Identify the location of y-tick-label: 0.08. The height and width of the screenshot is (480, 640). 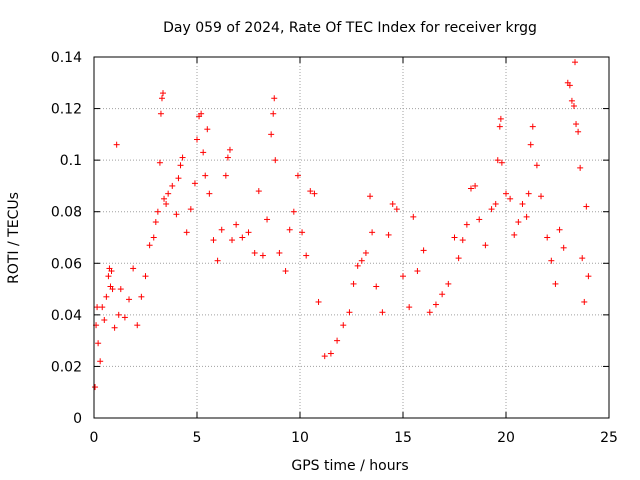
(66, 213).